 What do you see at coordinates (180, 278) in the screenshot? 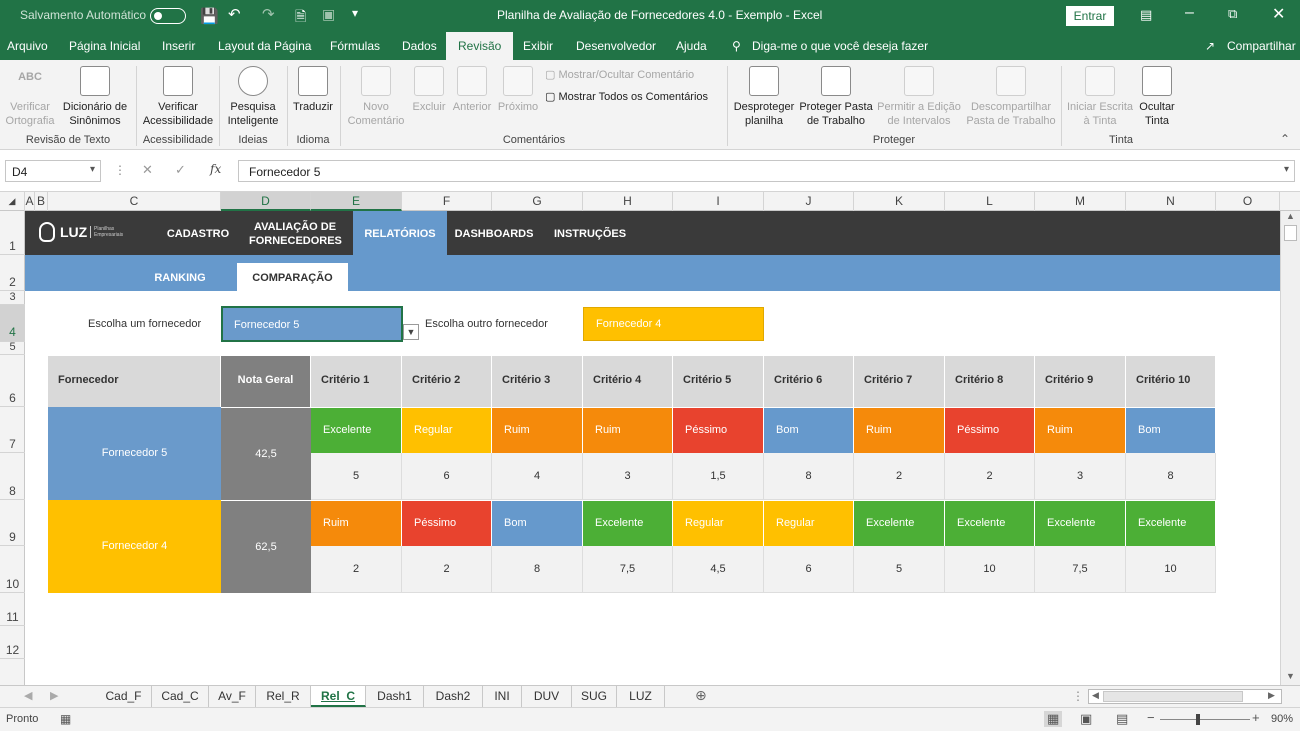
I see `subnav-ranking: RANKING` at bounding box center [180, 278].